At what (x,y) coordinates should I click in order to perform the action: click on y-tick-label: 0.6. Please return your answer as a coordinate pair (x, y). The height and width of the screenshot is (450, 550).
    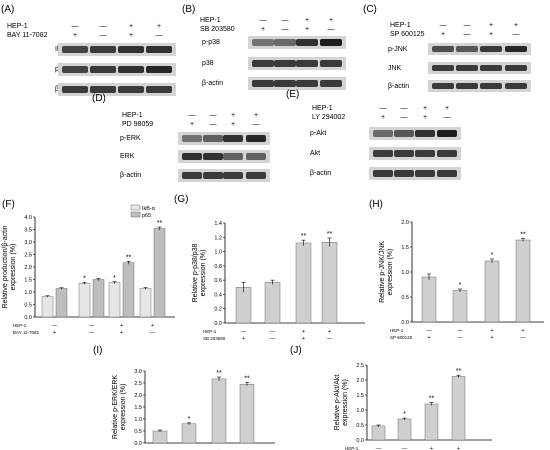
    Looking at the image, I should click on (218, 281).